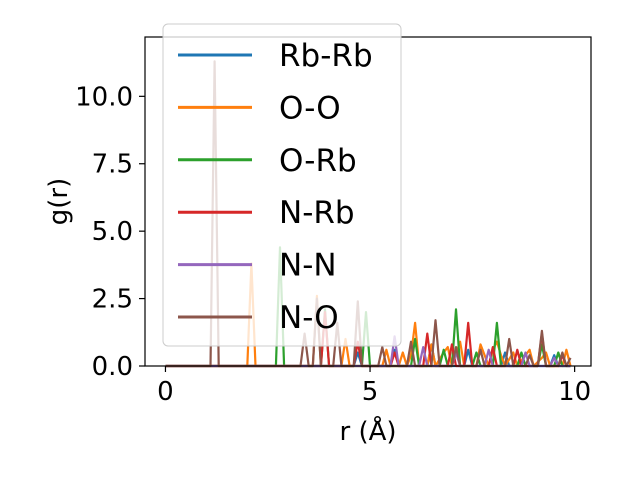  Describe the element at coordinates (59, 201) in the screenshot. I see `y-axis-label: g(r)` at that location.